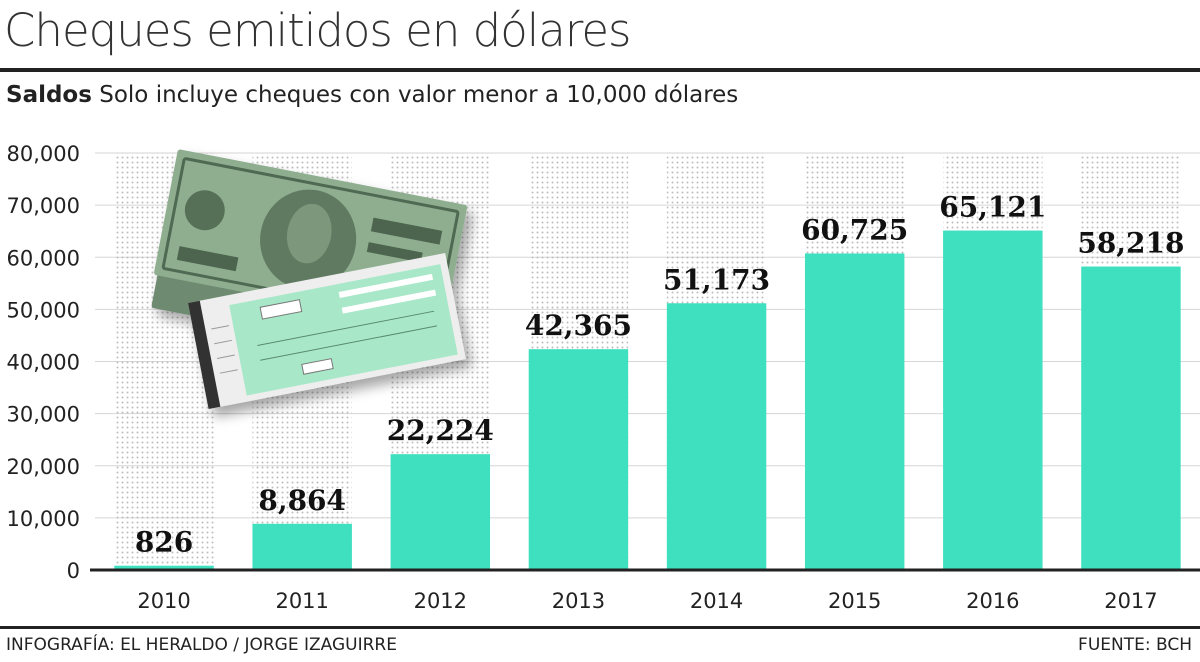 This screenshot has height=662, width=1200. I want to click on x-tick-label: 2016, so click(992, 601).